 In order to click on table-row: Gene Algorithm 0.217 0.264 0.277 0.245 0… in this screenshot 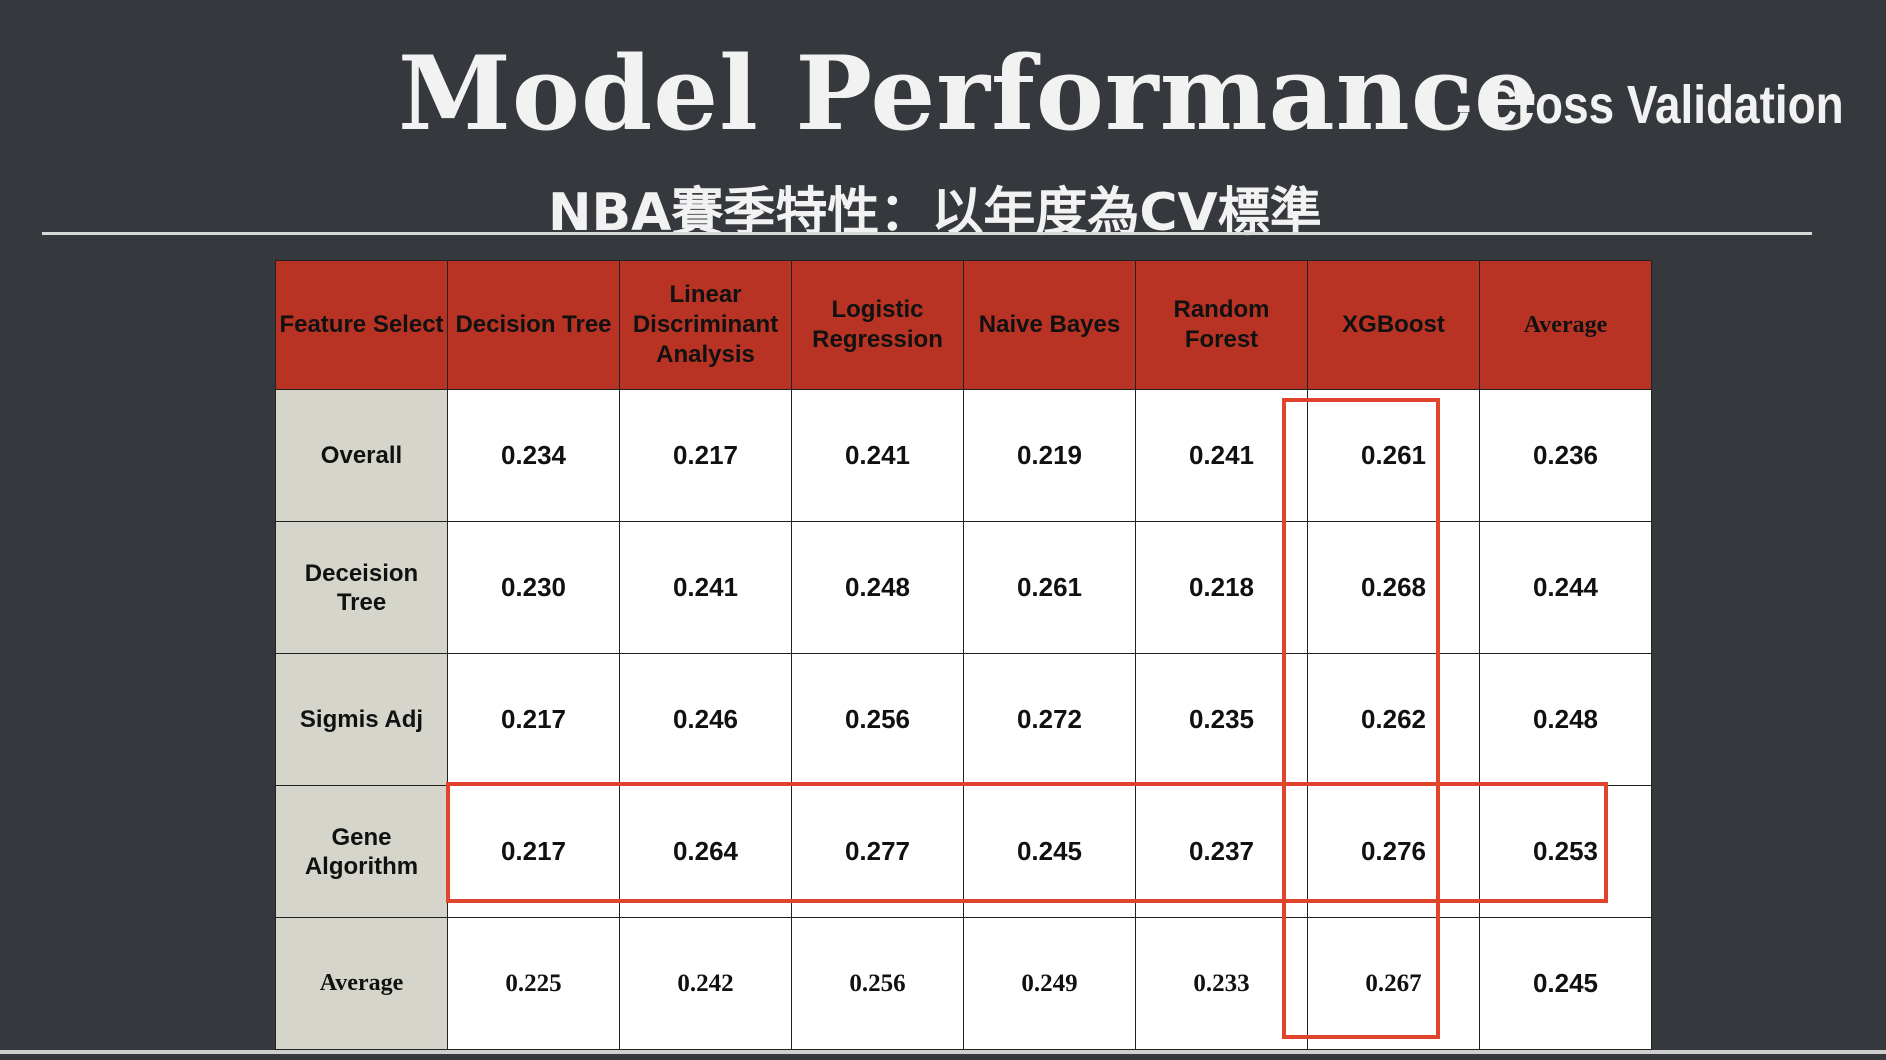, I will do `click(963, 851)`.